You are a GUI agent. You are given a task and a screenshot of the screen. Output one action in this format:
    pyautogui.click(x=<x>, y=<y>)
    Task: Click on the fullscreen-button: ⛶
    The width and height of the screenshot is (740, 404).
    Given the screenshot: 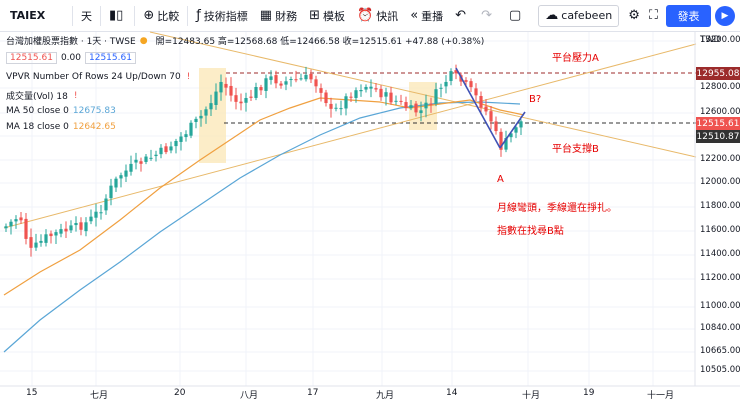 What is the action you would take?
    pyautogui.click(x=655, y=16)
    